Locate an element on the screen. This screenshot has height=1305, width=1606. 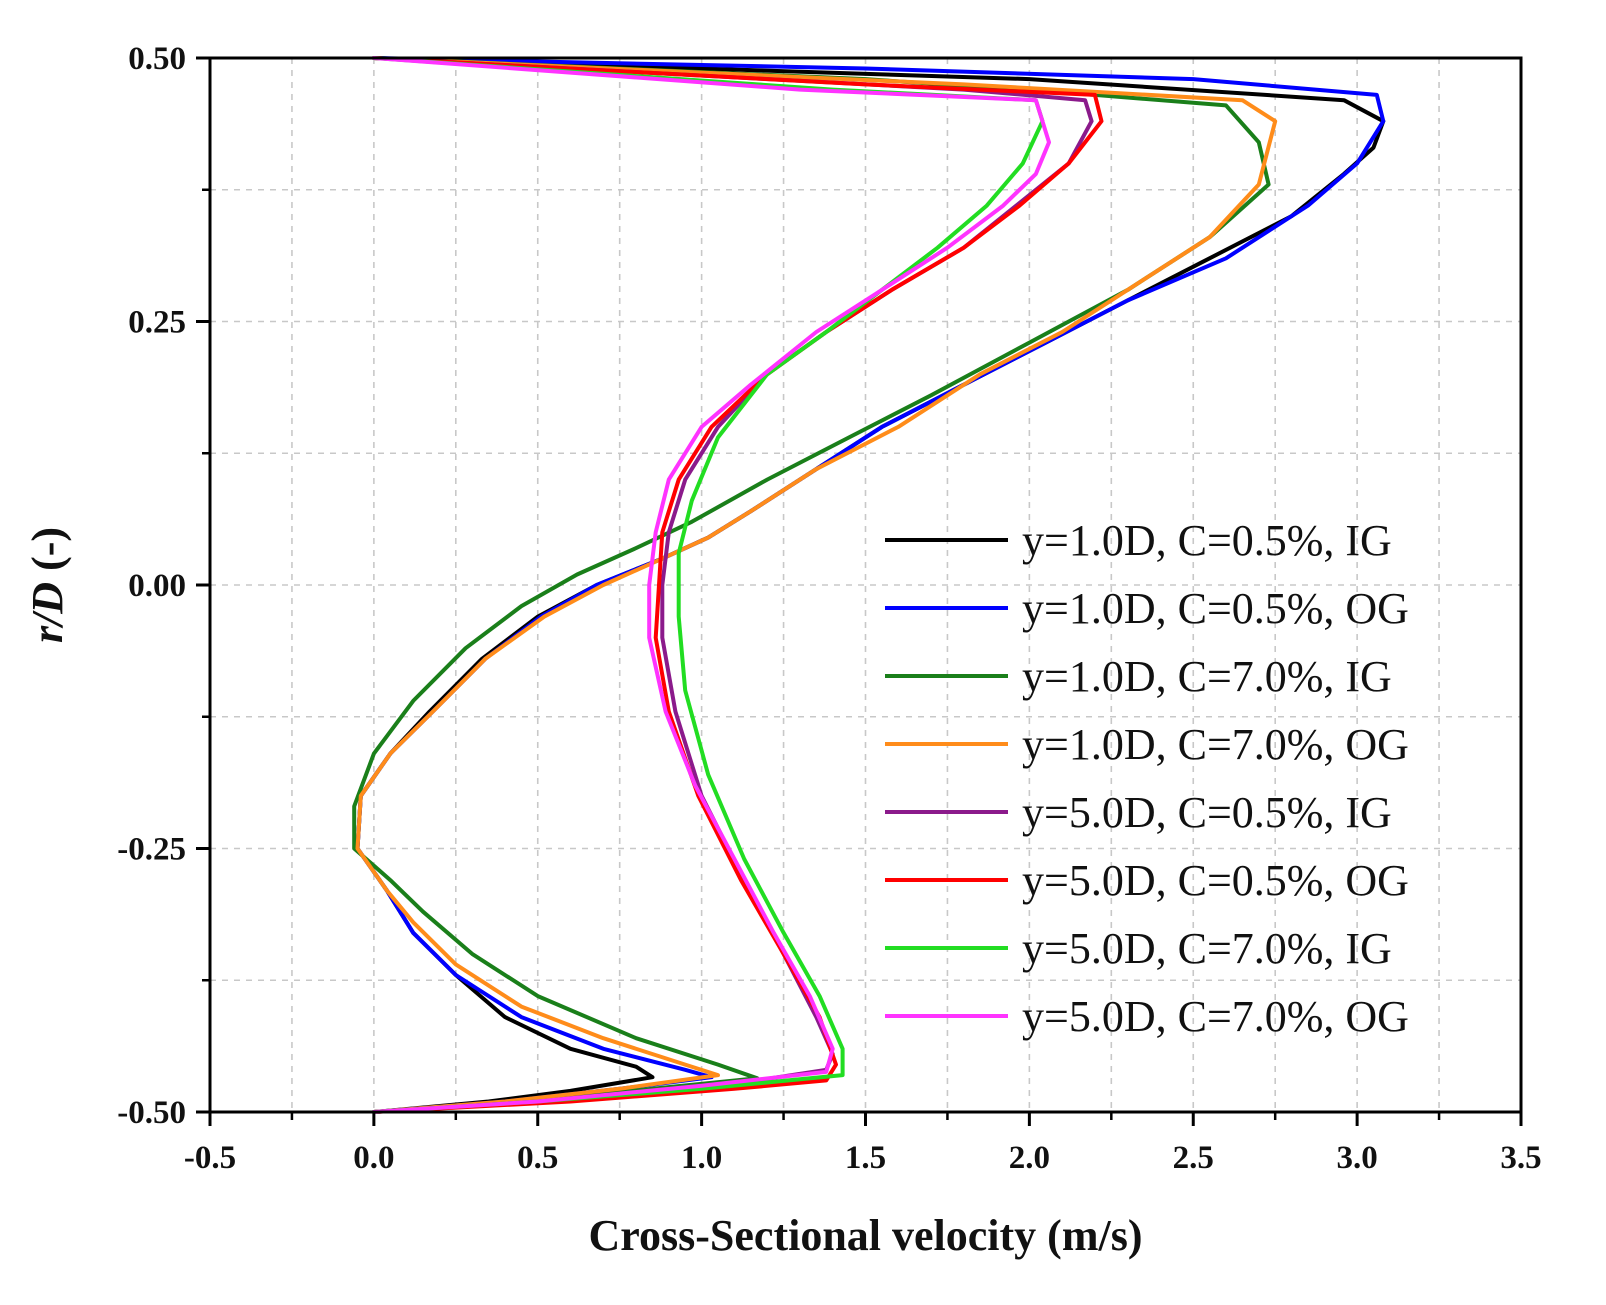
y-tick-label: 0.50 is located at coordinates (157, 59).